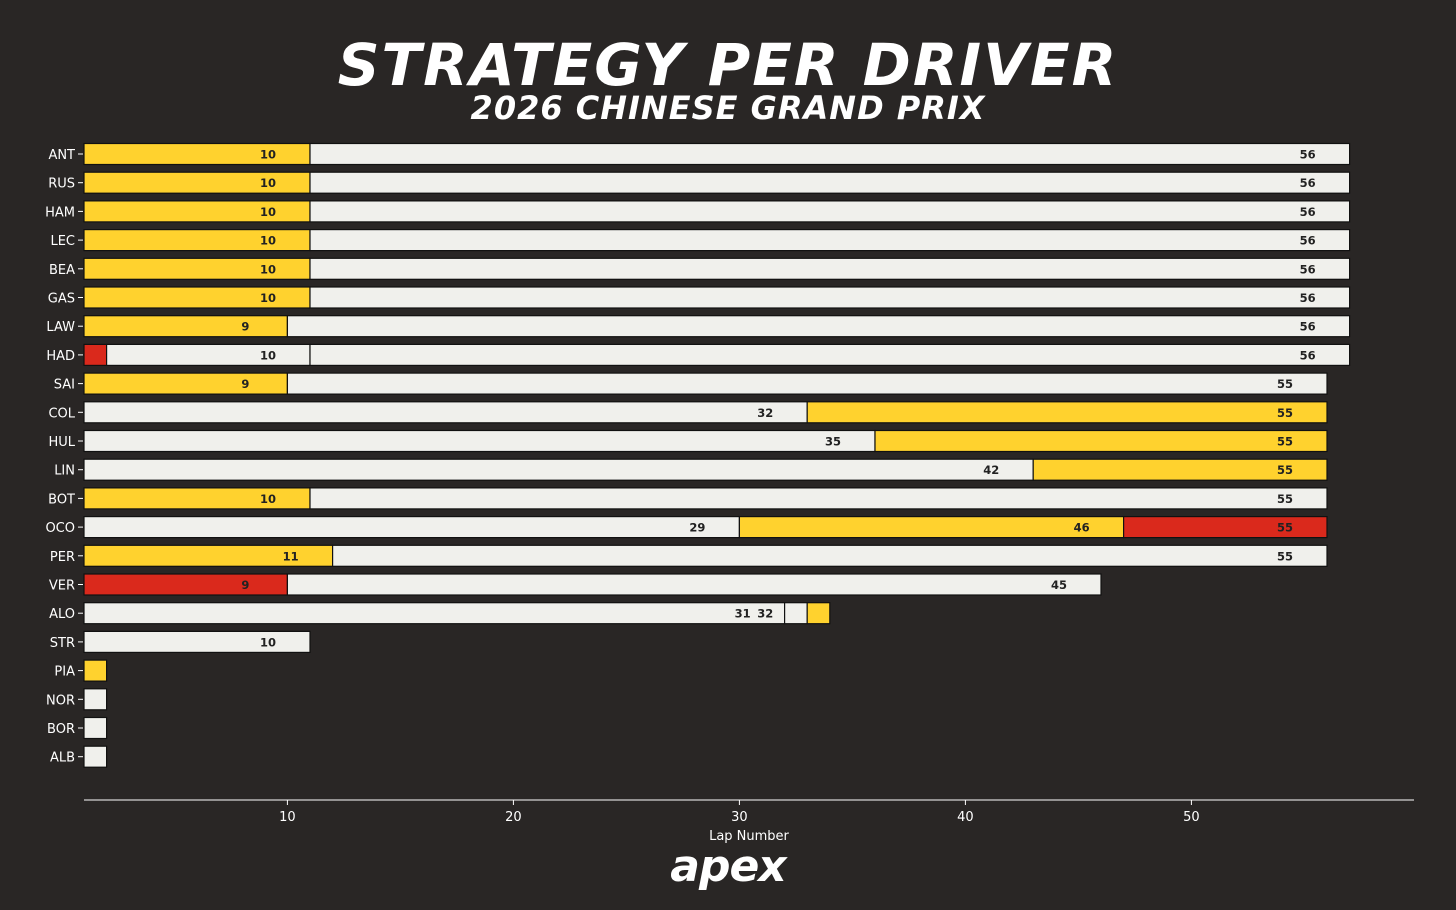 The height and width of the screenshot is (910, 1456). What do you see at coordinates (749, 836) in the screenshot?
I see `x-axis-label: Lap Number` at bounding box center [749, 836].